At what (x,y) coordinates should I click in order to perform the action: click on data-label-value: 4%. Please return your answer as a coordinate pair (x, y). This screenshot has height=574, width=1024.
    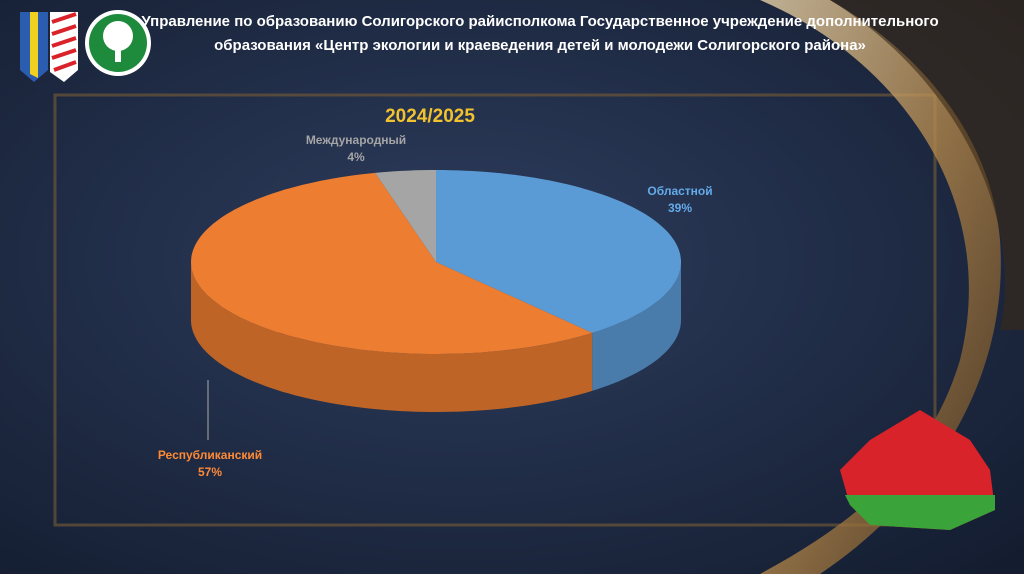
    Looking at the image, I should click on (356, 157).